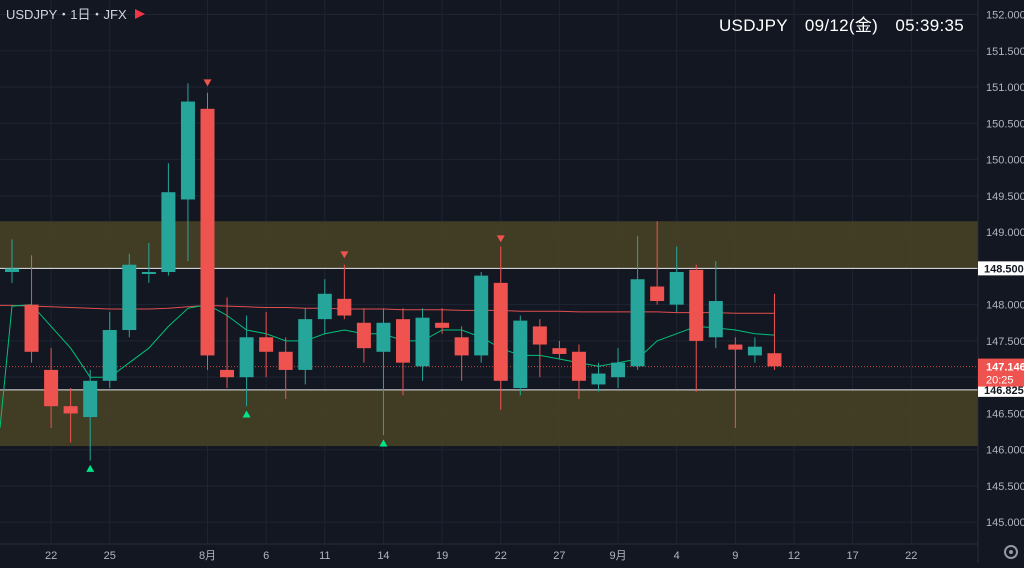  What do you see at coordinates (1005, 233) in the screenshot?
I see `price-tick-label: 149.000` at bounding box center [1005, 233].